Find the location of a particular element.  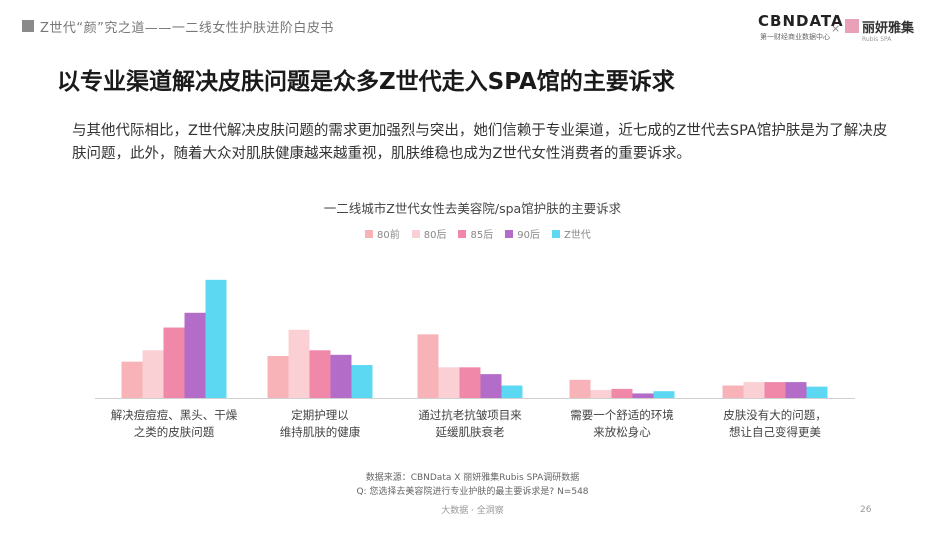

x-tick-label-line: 维持肌肤的健康 is located at coordinates (320, 432).